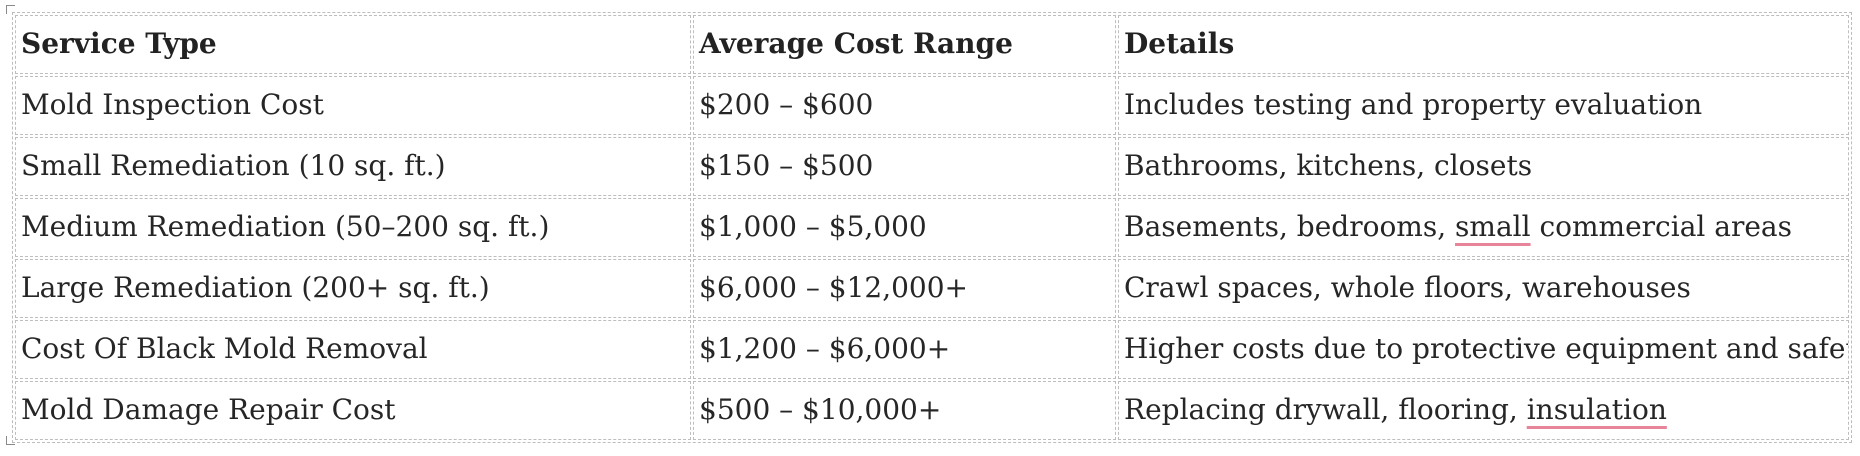 This screenshot has height=456, width=1860. What do you see at coordinates (904, 410) in the screenshot?
I see `cell-cost-range: $500 – $10,000+` at bounding box center [904, 410].